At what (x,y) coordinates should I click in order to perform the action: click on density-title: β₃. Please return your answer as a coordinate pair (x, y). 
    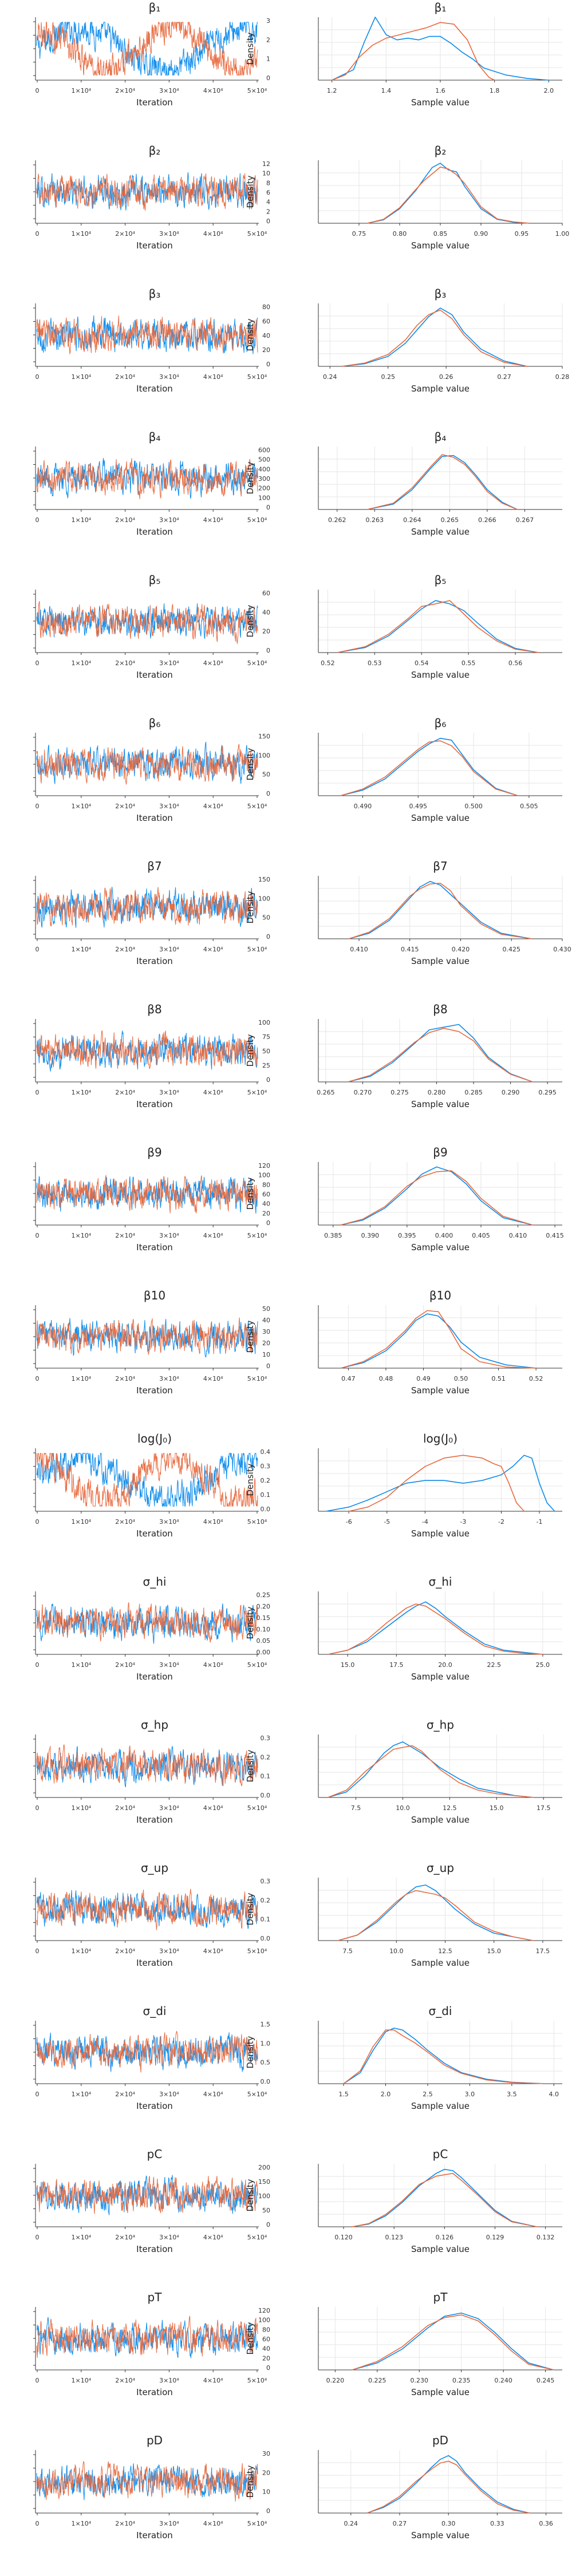
    Looking at the image, I should click on (441, 294).